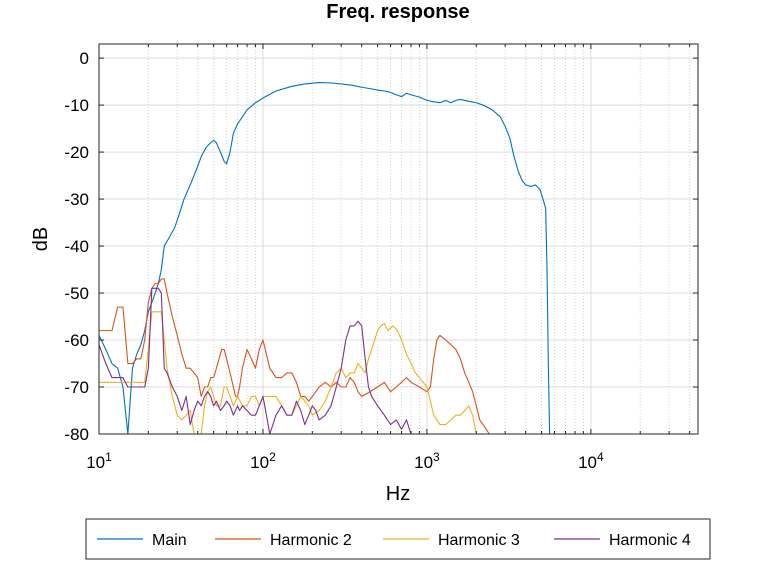 The height and width of the screenshot is (575, 771). What do you see at coordinates (76, 434) in the screenshot?
I see `y-tick-label: -80` at bounding box center [76, 434].